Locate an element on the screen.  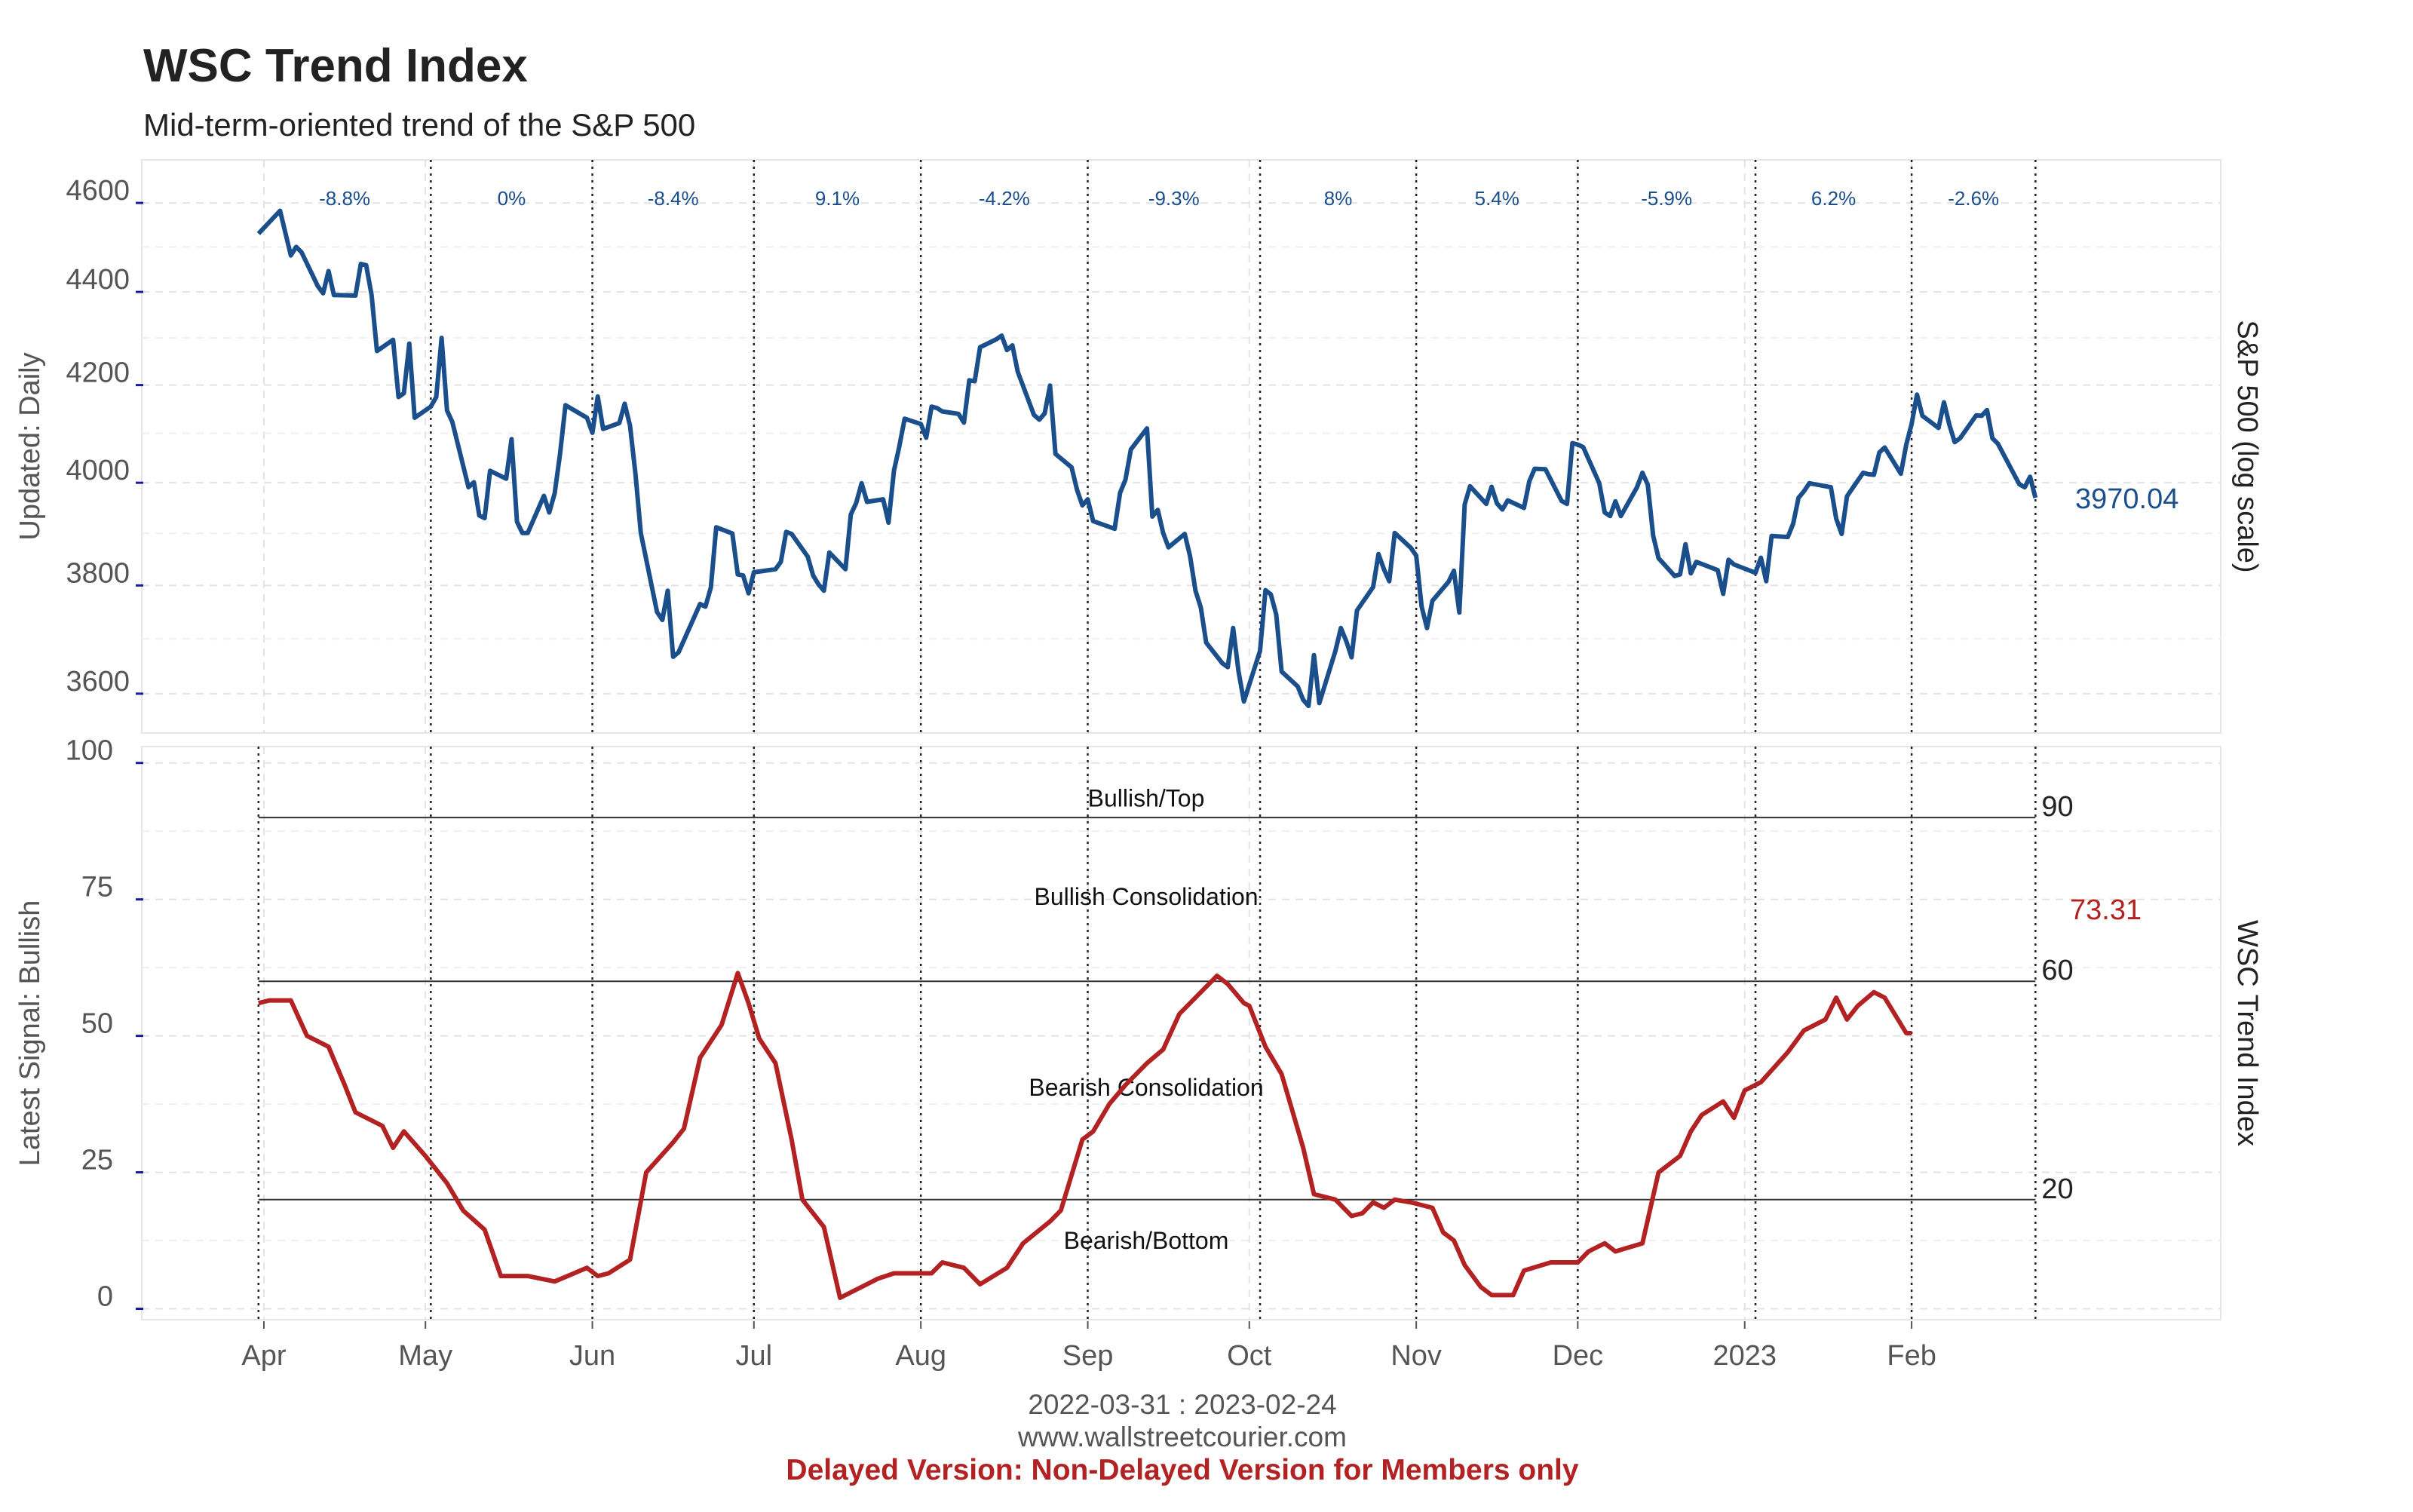
y-tick-label: 4200 is located at coordinates (98, 373).